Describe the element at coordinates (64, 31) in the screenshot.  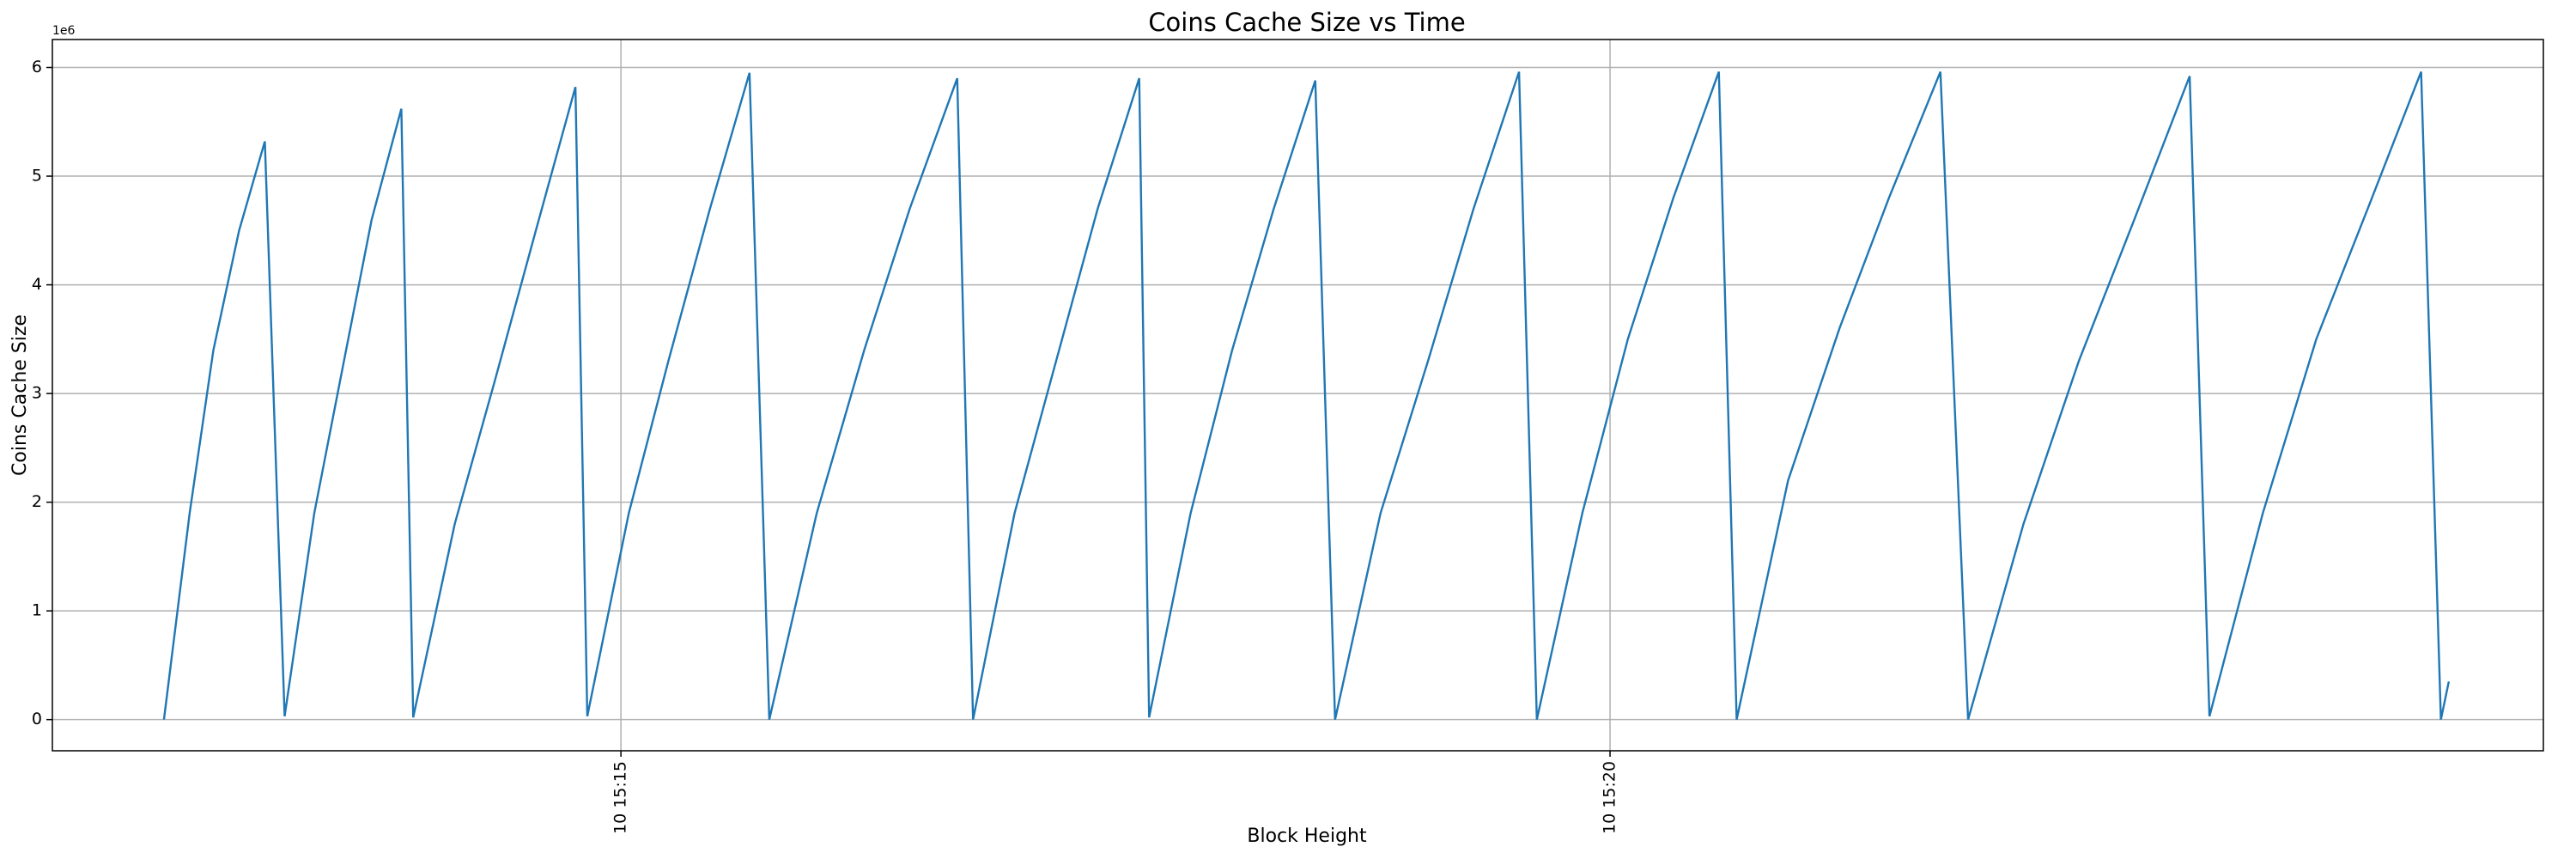
I see `y-offset-label: 1e6` at that location.